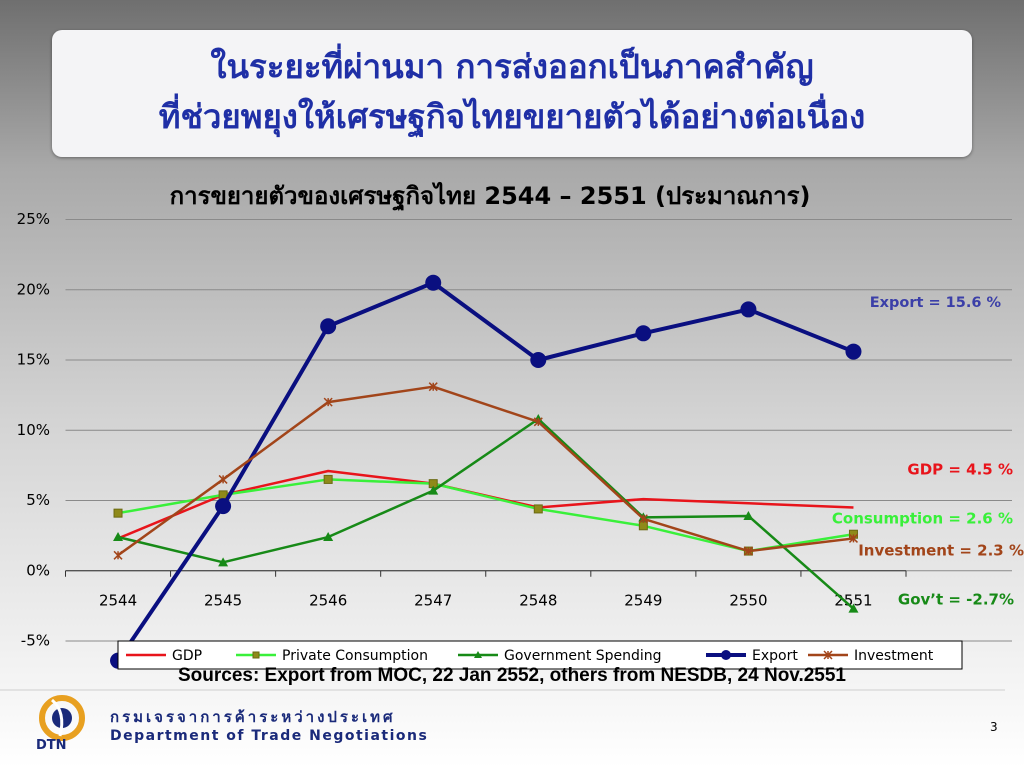 This screenshot has height=768, width=1024. Describe the element at coordinates (253, 717) in the screenshot. I see `org-thai: กรมเจรจาการค้าระหว่างประเทศ` at that location.